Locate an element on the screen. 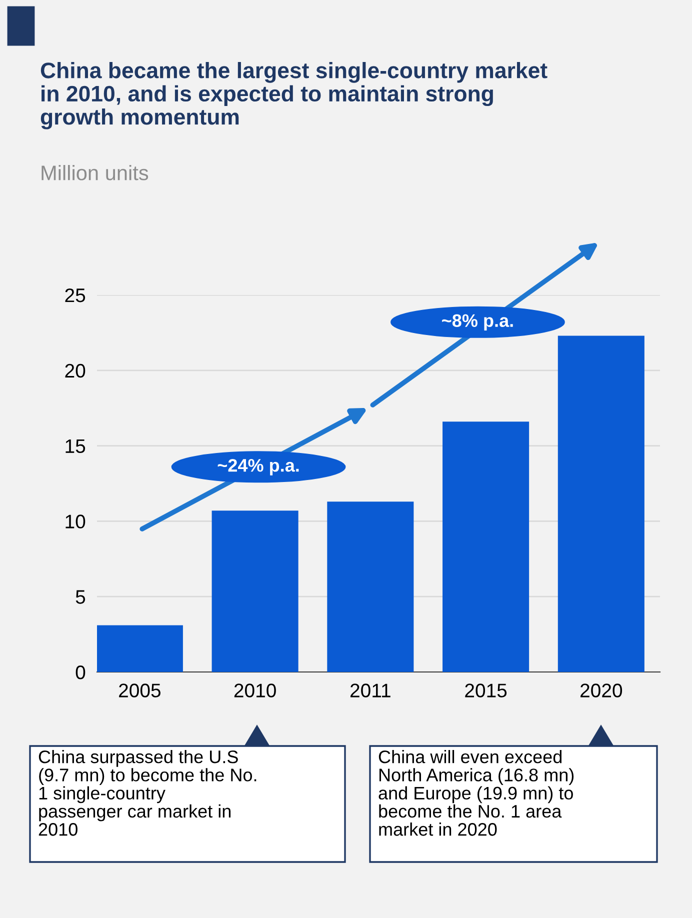  x-tick-label: 2010 is located at coordinates (255, 691).